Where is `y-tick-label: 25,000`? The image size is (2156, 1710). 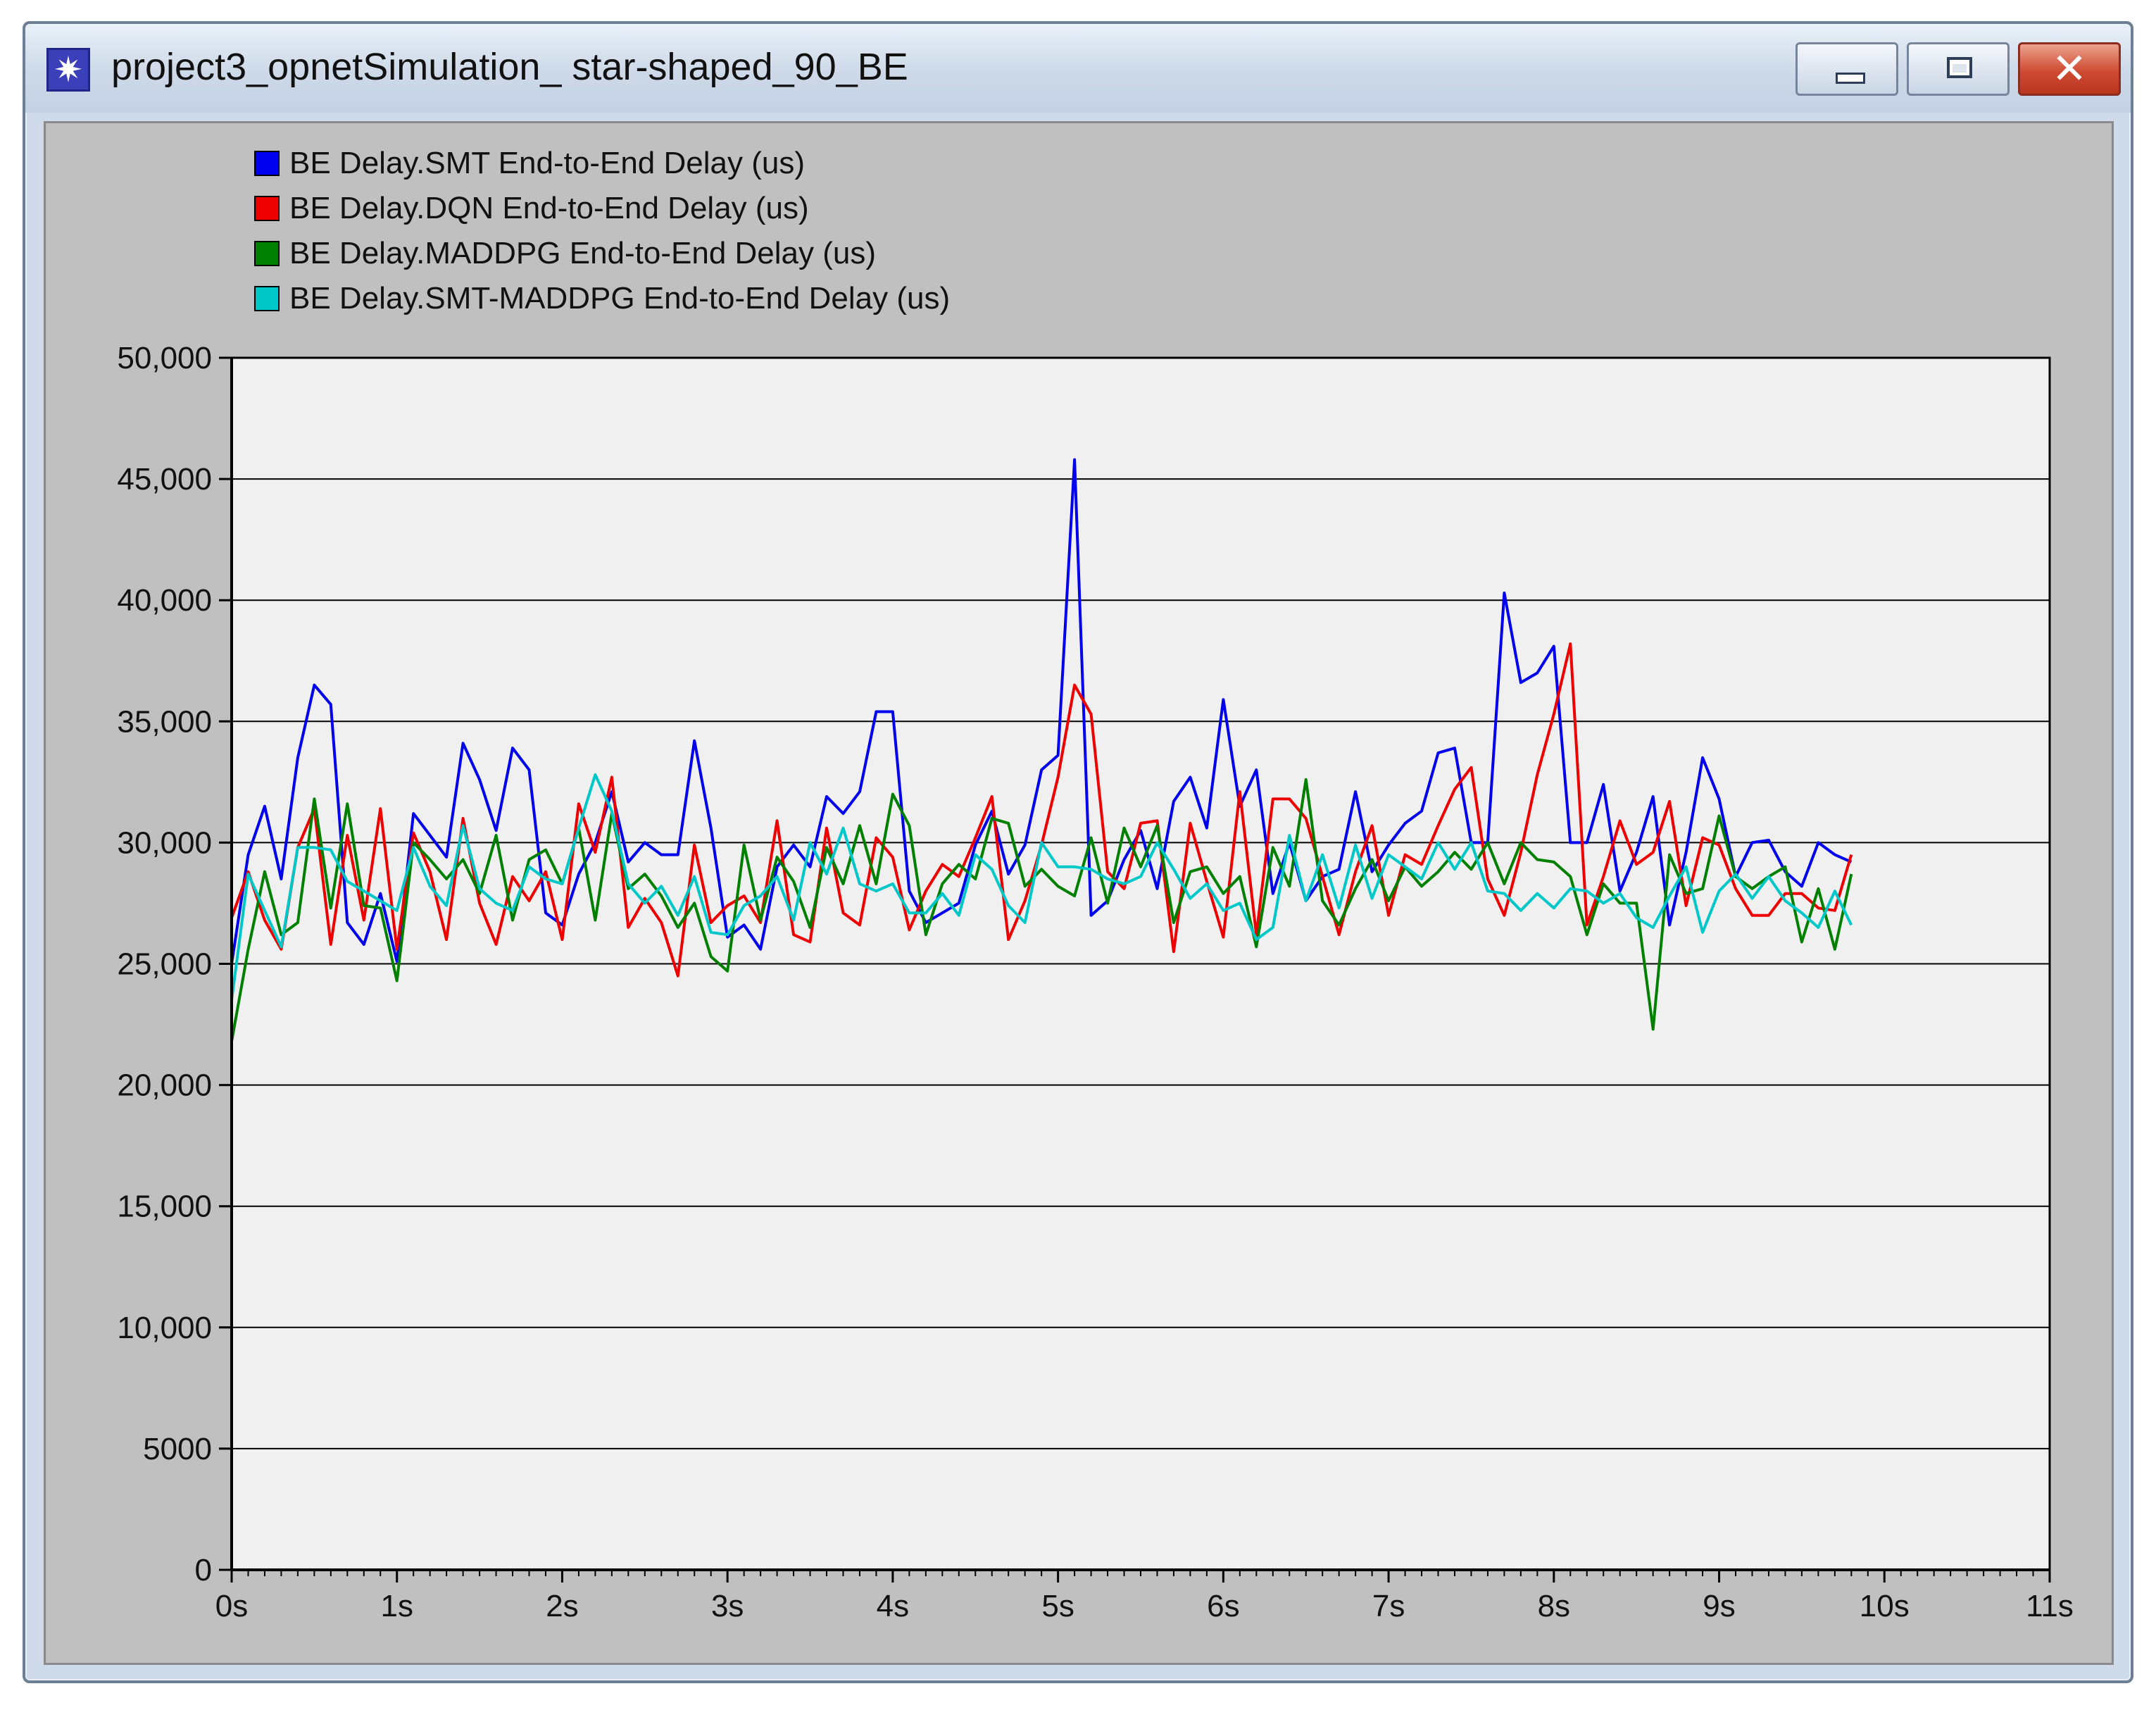
y-tick-label: 25,000 is located at coordinates (164, 964).